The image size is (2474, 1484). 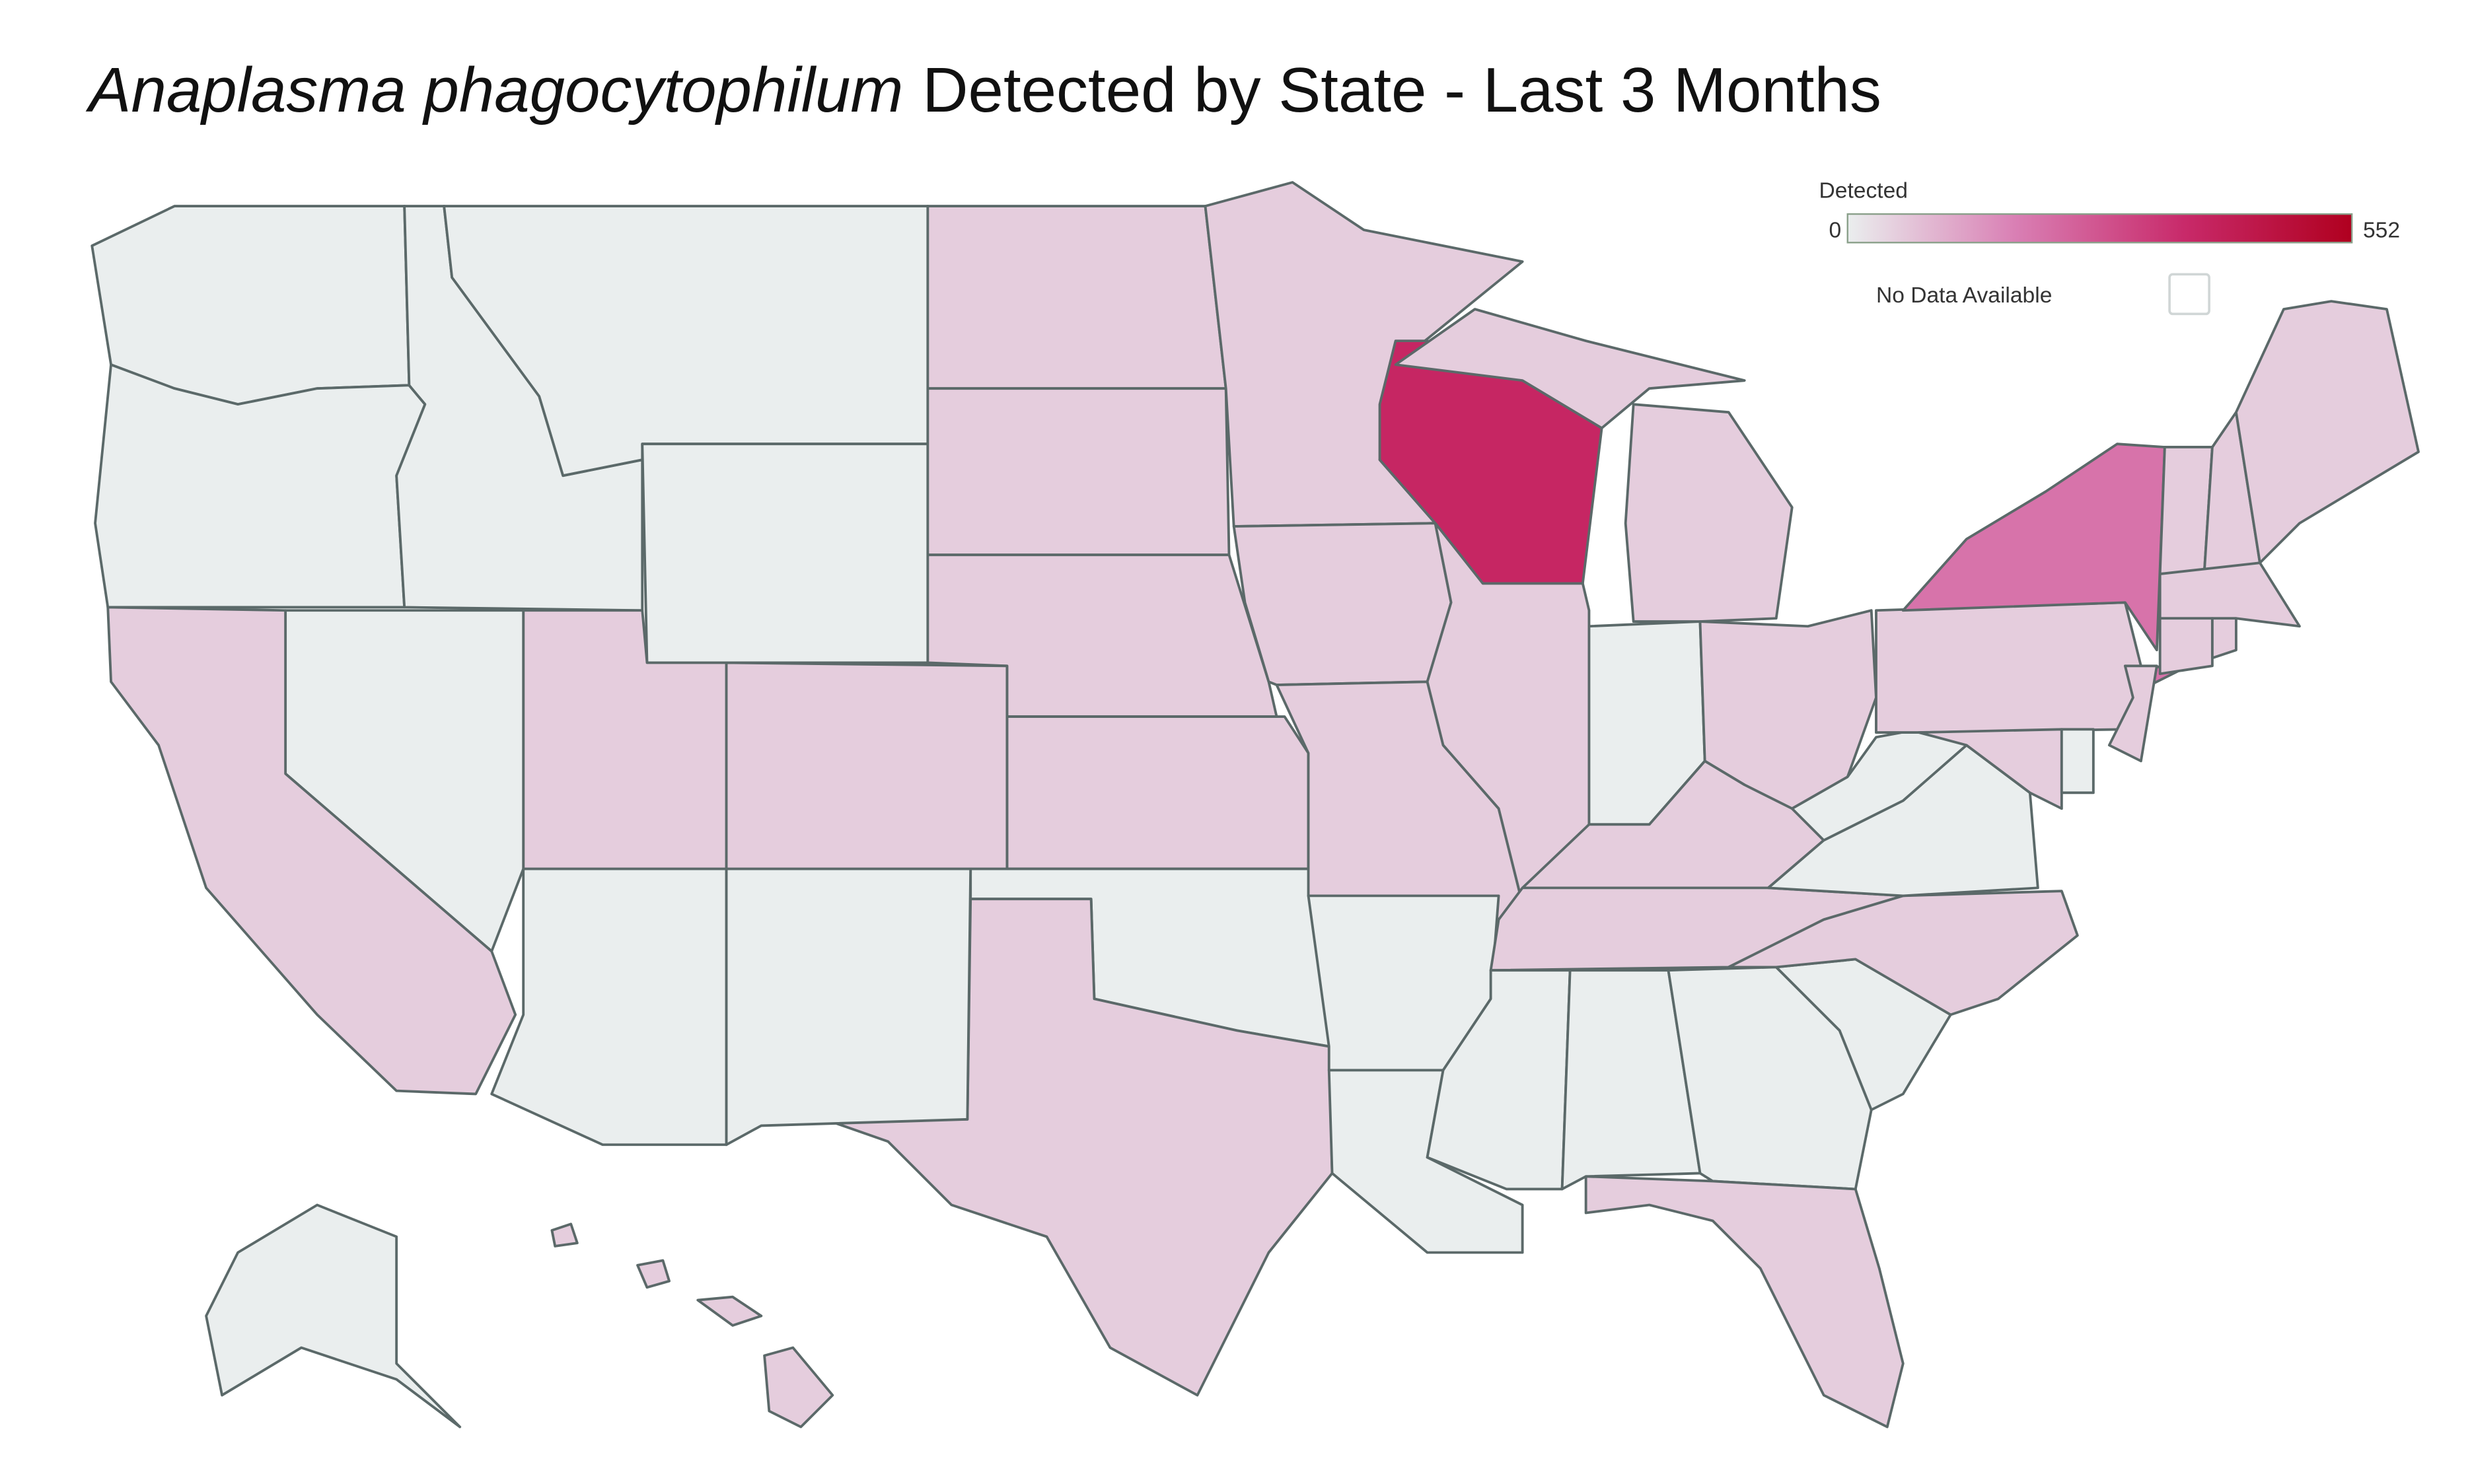 I want to click on title-italic: Anaplasma phagocytophilum, so click(x=494, y=90).